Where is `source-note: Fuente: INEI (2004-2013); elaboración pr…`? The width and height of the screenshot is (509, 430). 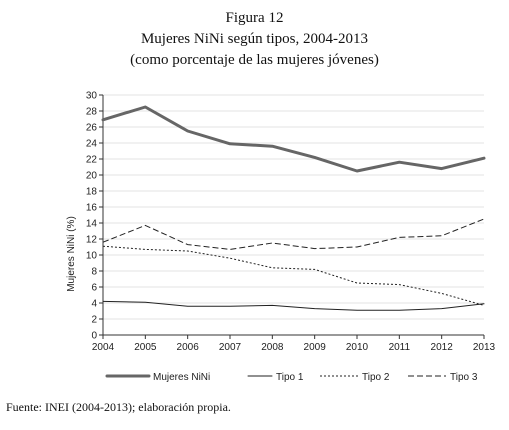 source-note: Fuente: INEI (2004-2013); elaboración pr… is located at coordinates (118, 407).